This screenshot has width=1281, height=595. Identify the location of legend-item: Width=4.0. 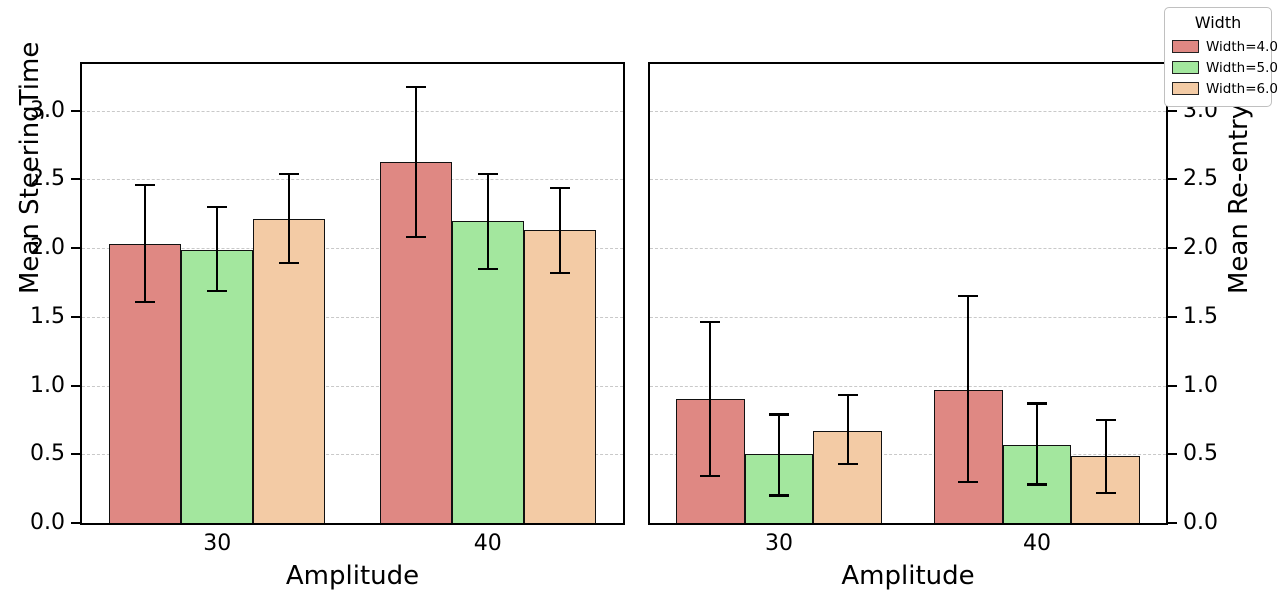
(1225, 46).